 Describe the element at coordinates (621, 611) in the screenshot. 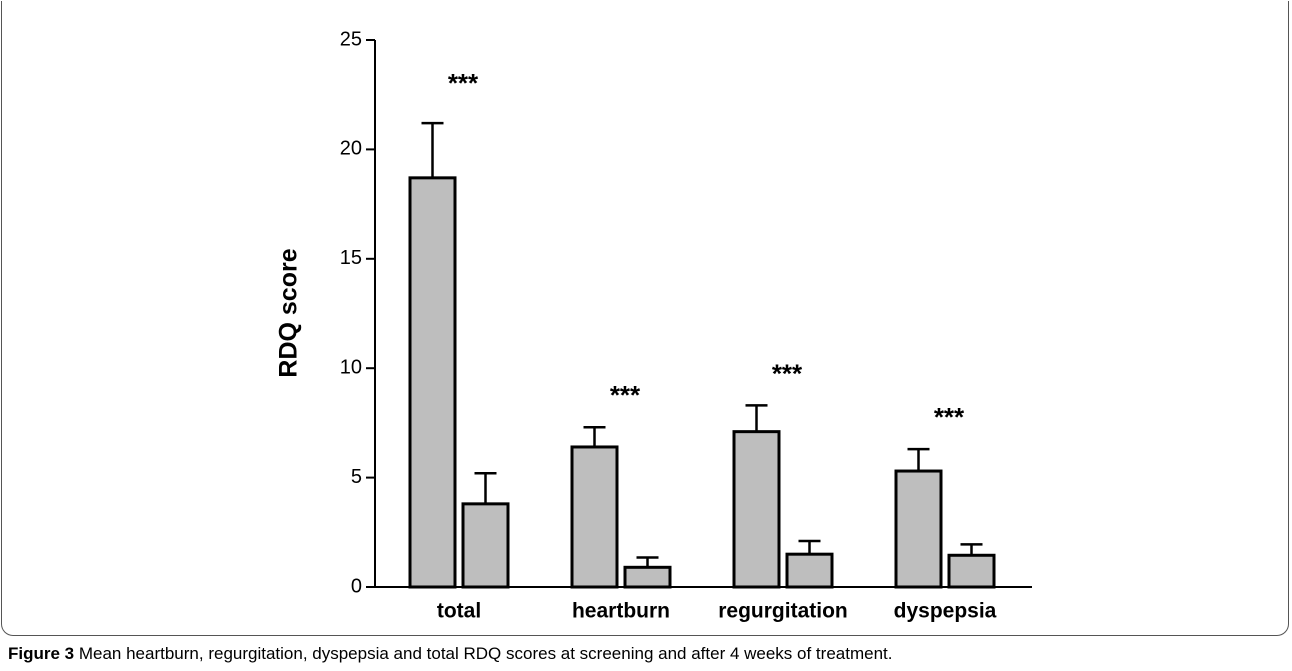

I see `x-tick-label: heartburn` at that location.